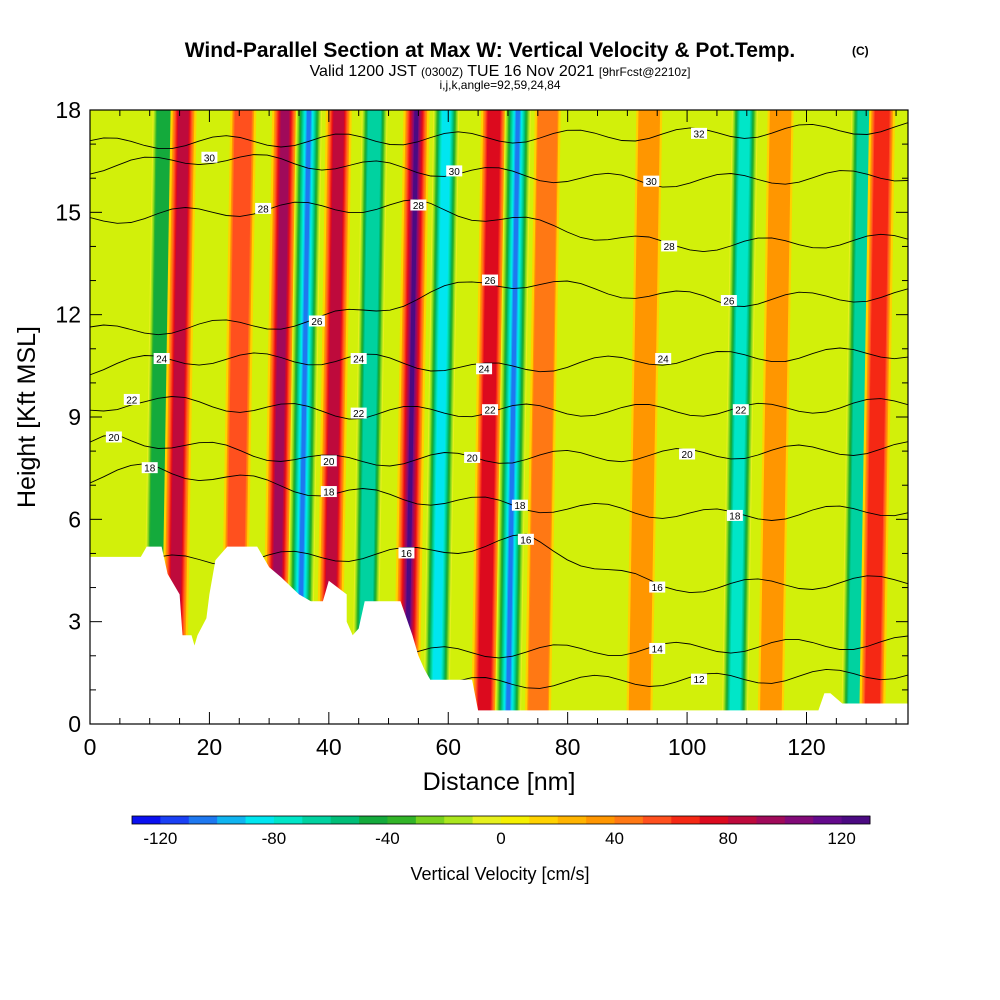  I want to click on colorbar-tick-label: -120, so click(160, 838).